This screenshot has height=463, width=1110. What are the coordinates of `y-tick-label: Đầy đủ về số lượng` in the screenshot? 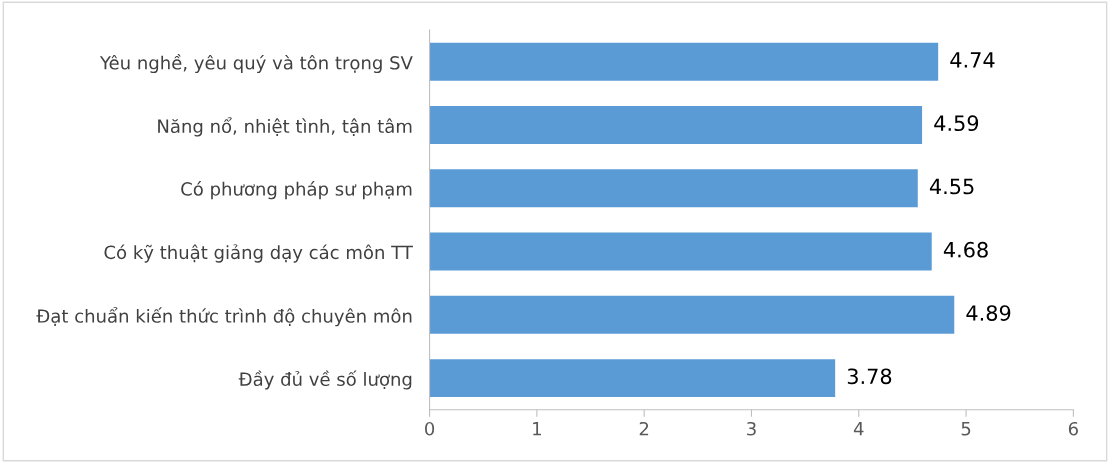 It's located at (325, 380).